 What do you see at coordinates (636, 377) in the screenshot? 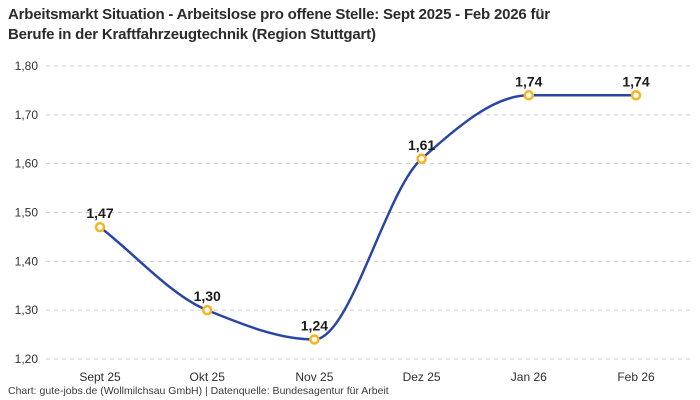
I see `x-axis-tick-label: Feb 26` at bounding box center [636, 377].